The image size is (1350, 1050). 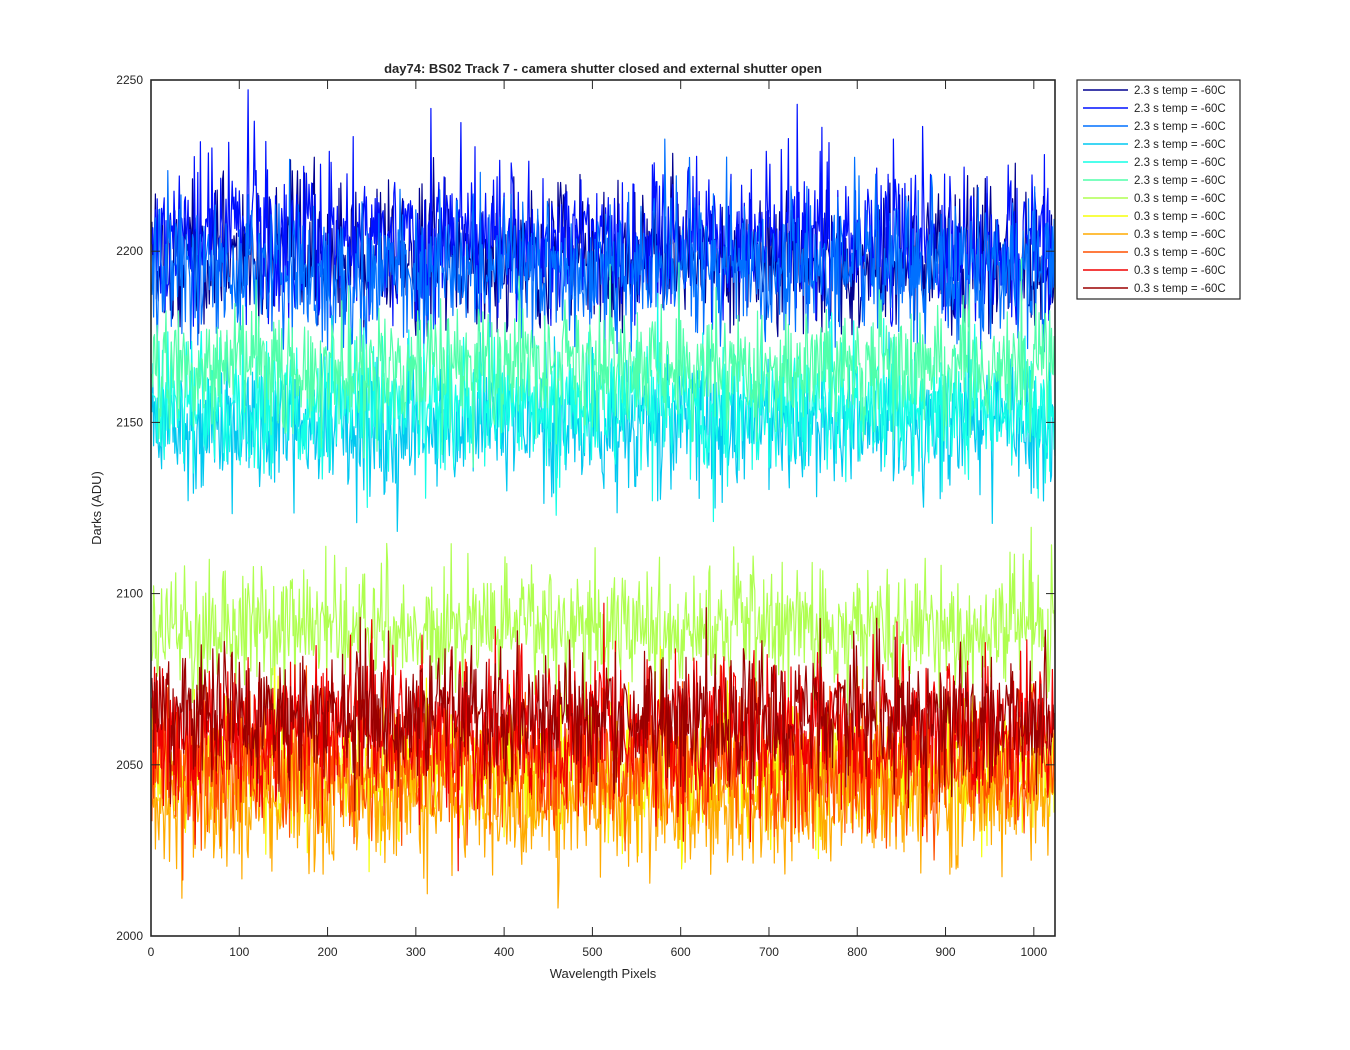 What do you see at coordinates (504, 952) in the screenshot?
I see `x-tick-label: 400` at bounding box center [504, 952].